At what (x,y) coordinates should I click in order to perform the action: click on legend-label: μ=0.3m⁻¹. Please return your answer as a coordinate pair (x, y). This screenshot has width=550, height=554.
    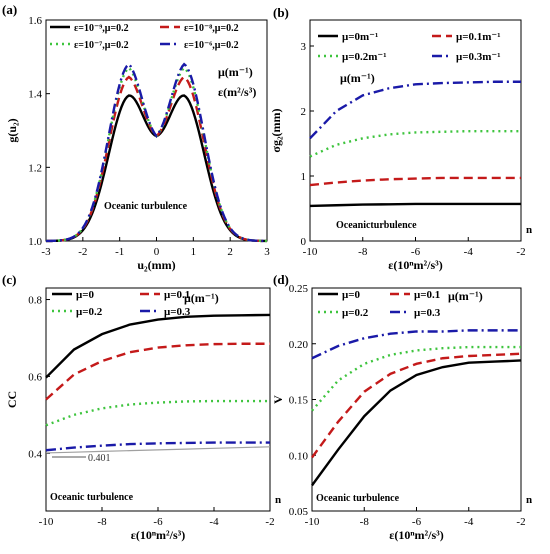
    Looking at the image, I should click on (478, 57).